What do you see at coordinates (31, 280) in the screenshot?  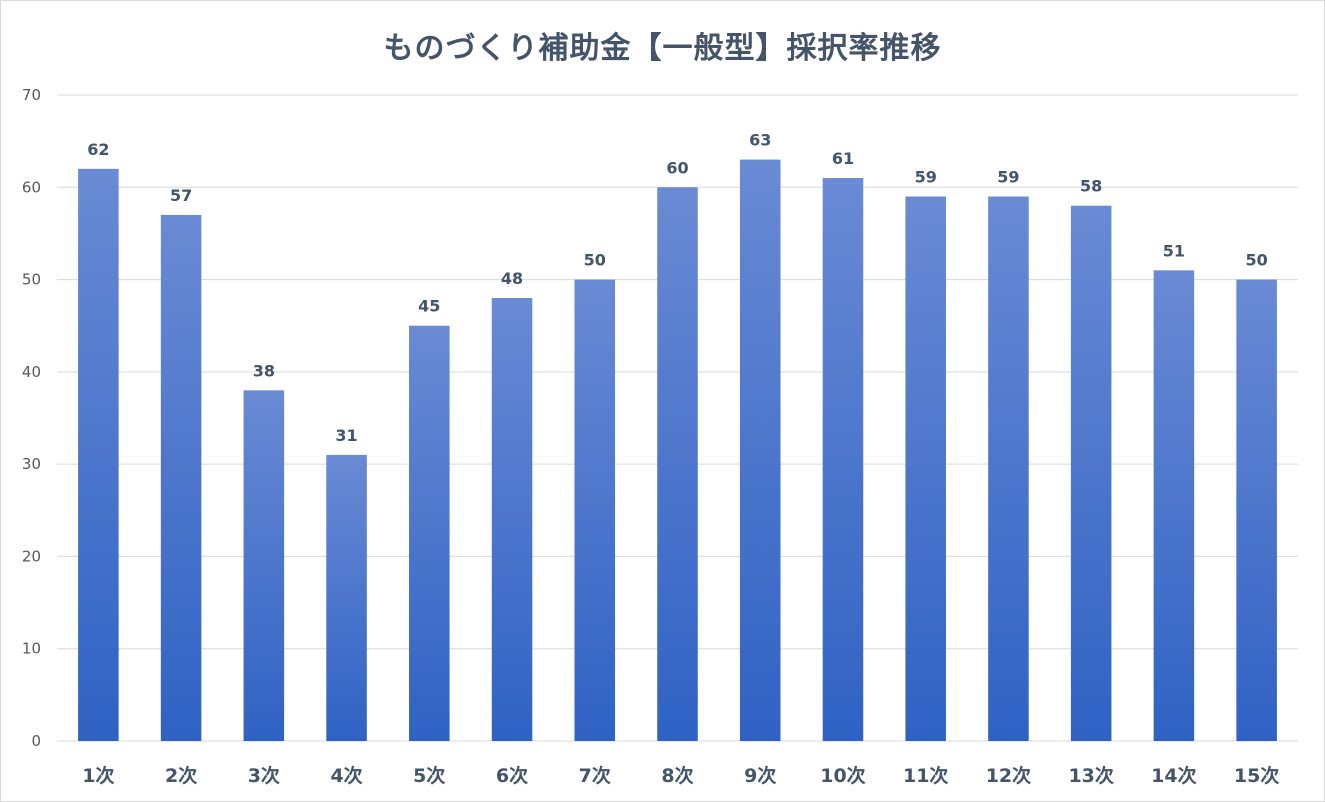 I see `y-tick-label: 50` at bounding box center [31, 280].